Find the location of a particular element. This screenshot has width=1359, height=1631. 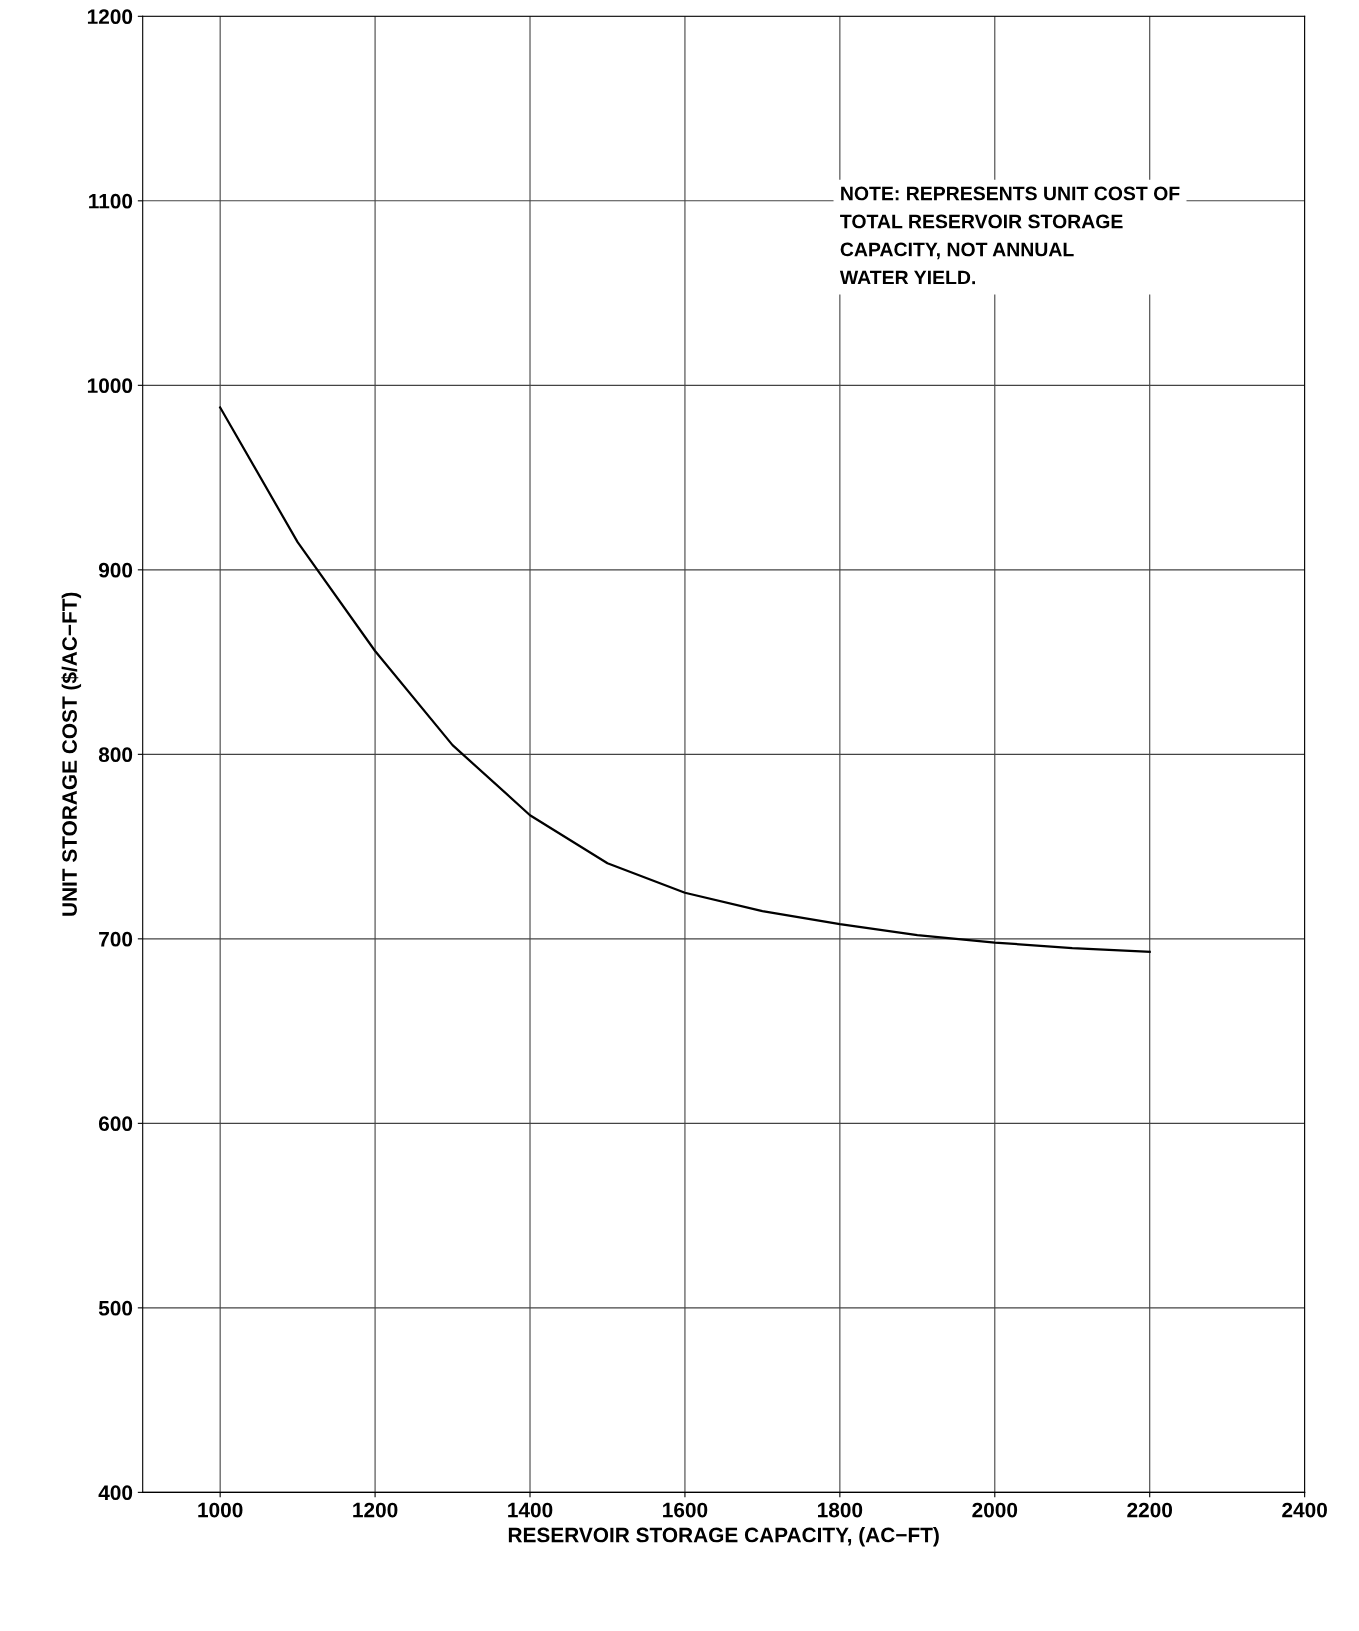

y-tick-label: 1200 is located at coordinates (110, 17).